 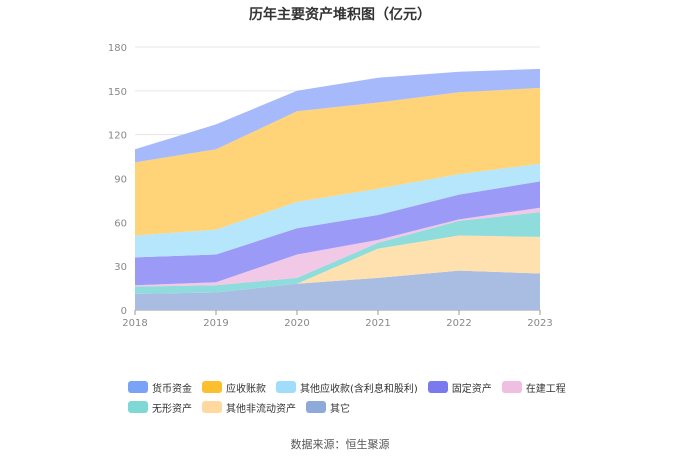 What do you see at coordinates (377, 323) in the screenshot?
I see `x-tick-label: 2021` at bounding box center [377, 323].